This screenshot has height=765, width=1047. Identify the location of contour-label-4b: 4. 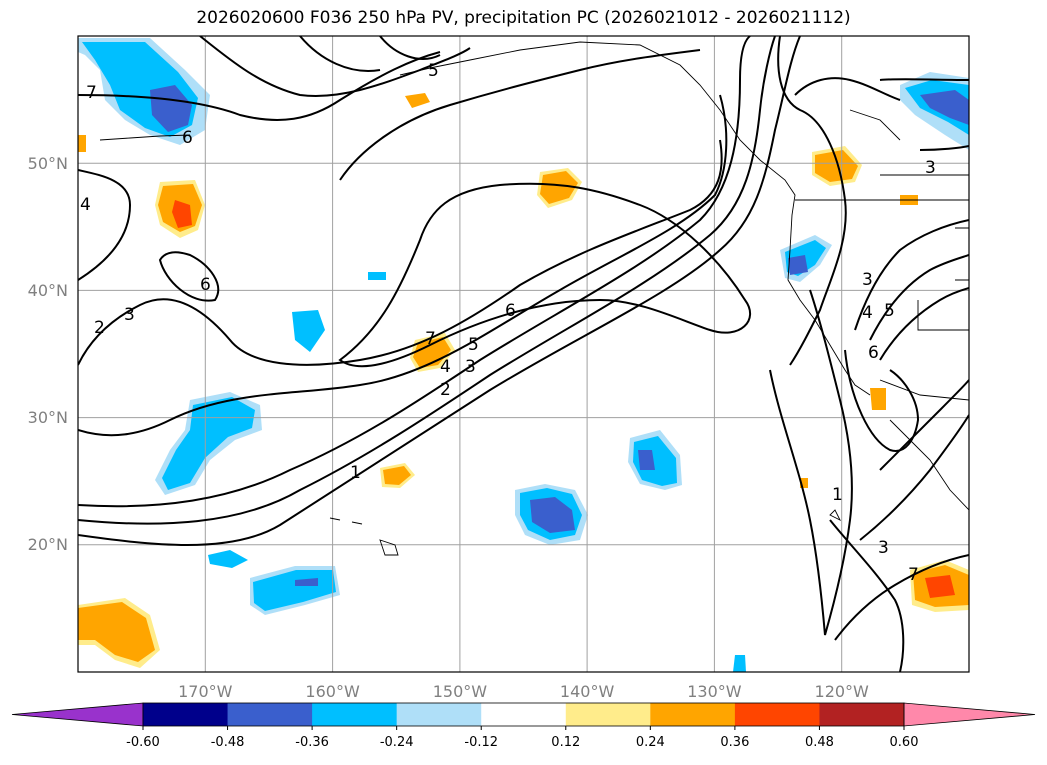
(85, 205).